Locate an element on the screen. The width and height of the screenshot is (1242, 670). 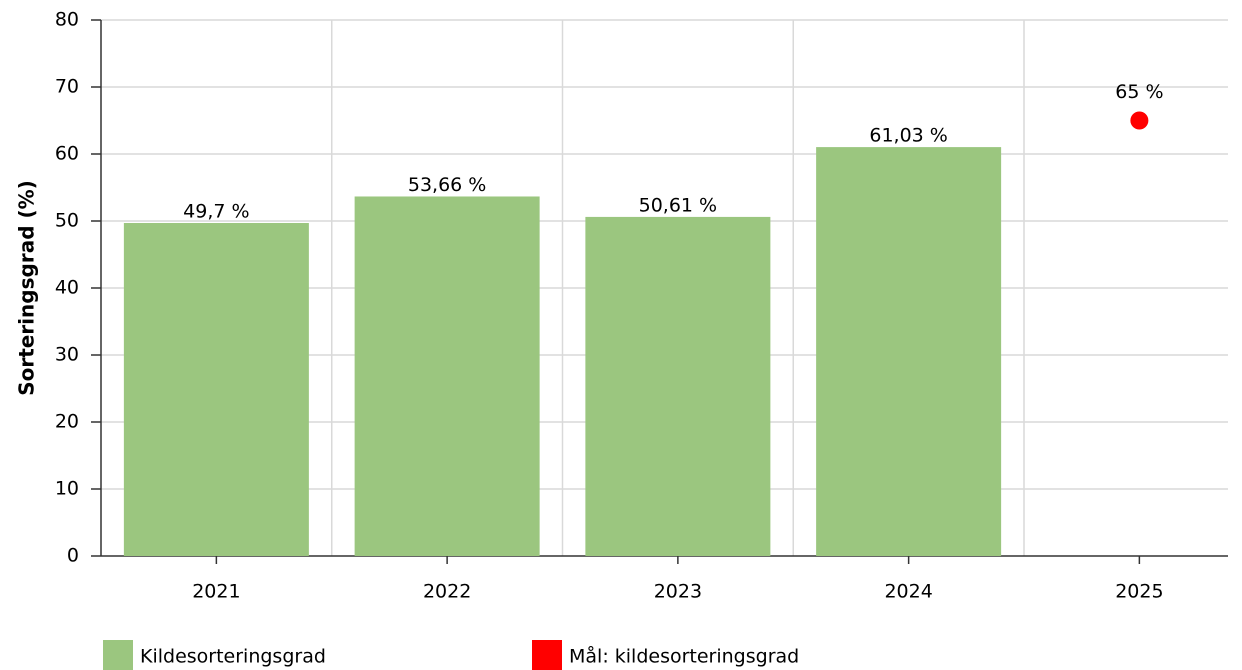
y-tick-label: 10 is located at coordinates (67, 489).